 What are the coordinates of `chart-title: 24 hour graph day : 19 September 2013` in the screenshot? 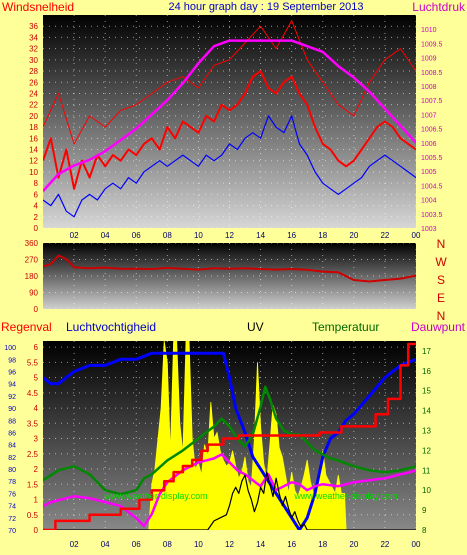 It's located at (265, 7).